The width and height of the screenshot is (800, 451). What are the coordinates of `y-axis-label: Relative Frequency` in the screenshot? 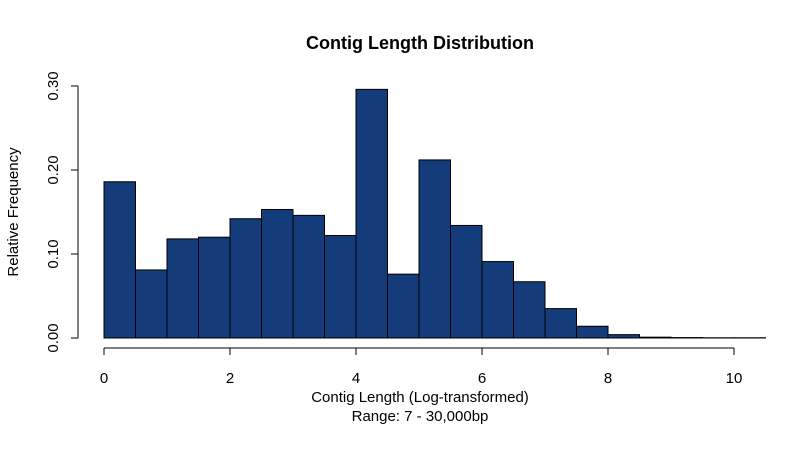 It's located at (13, 212).